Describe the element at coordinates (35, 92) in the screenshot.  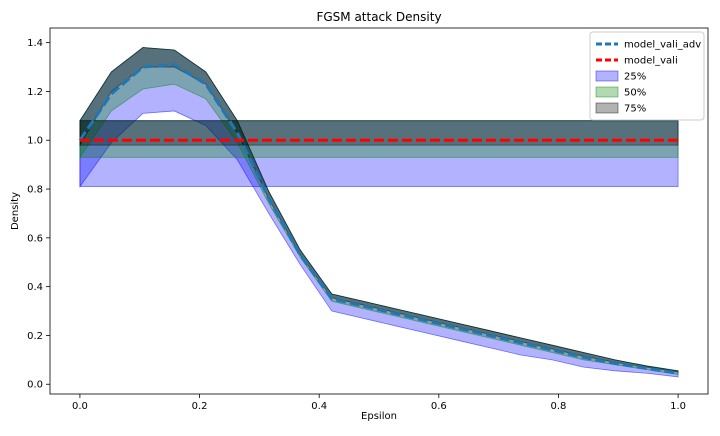
I see `y-tick-label: 1.2` at that location.